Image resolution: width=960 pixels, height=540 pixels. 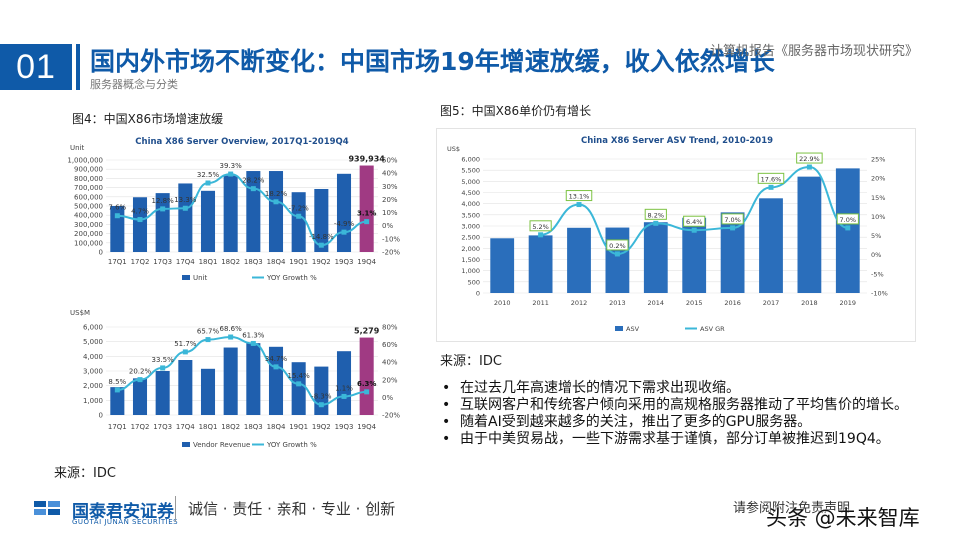 I want to click on y-tick-label: 2,500, so click(x=470, y=238).